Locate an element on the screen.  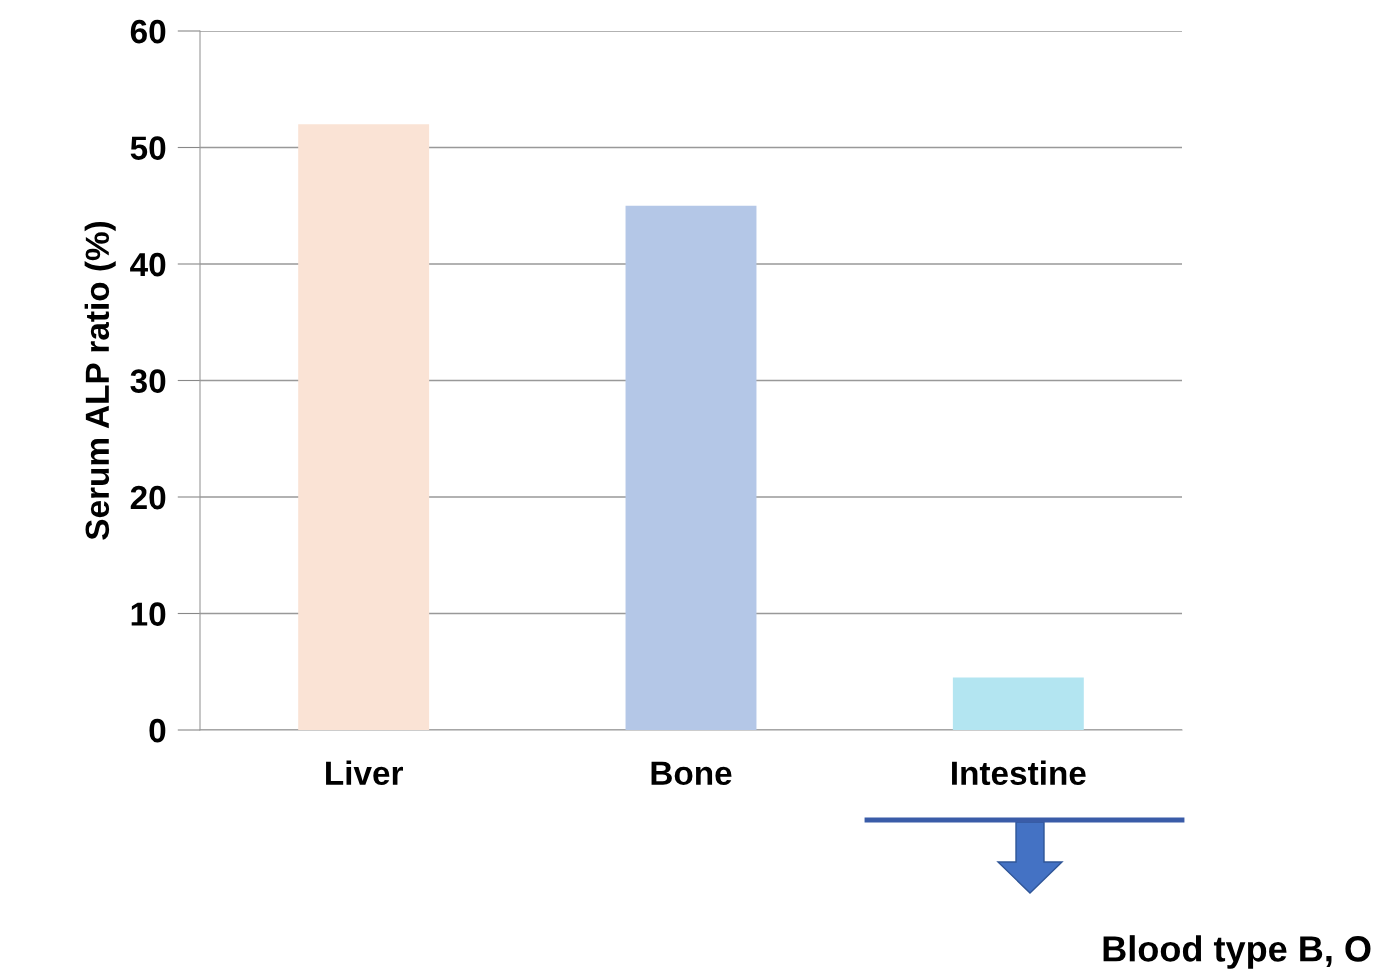
y-tick-label: 60 is located at coordinates (148, 31).